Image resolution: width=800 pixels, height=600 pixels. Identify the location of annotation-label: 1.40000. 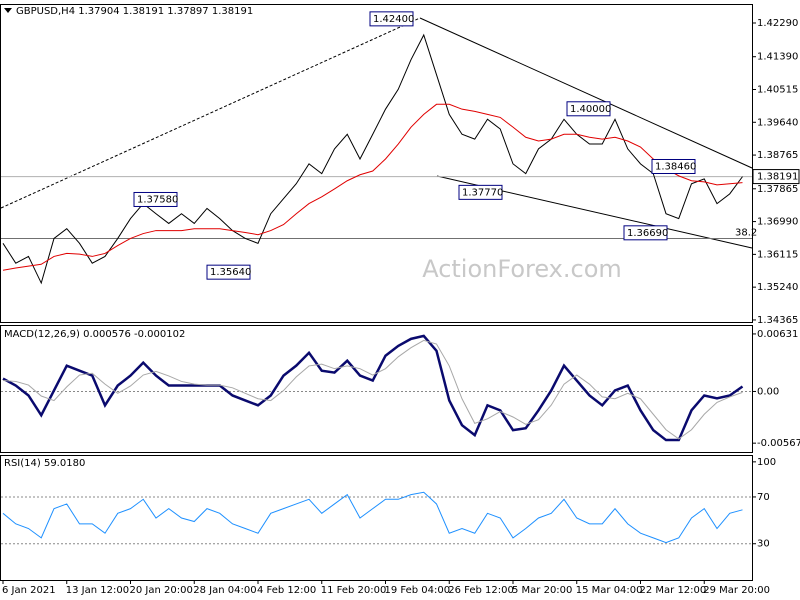
(590, 109).